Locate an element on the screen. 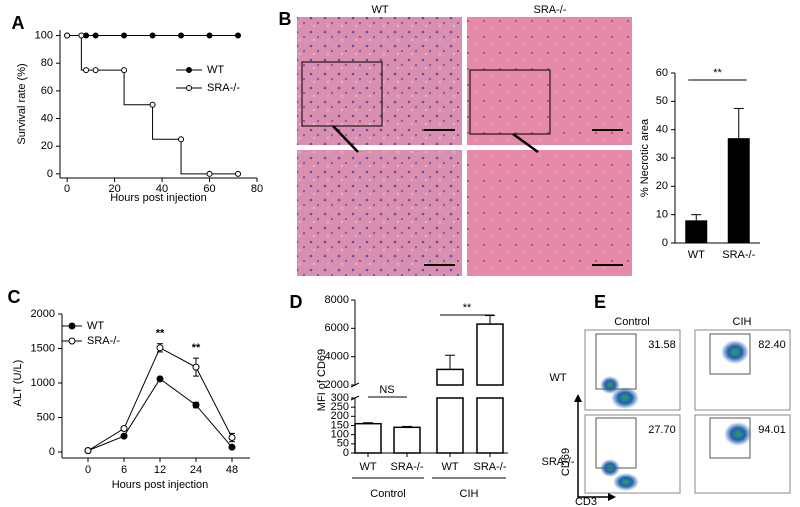 The image size is (800, 507). y-tick-label: 1500 is located at coordinates (43, 348).